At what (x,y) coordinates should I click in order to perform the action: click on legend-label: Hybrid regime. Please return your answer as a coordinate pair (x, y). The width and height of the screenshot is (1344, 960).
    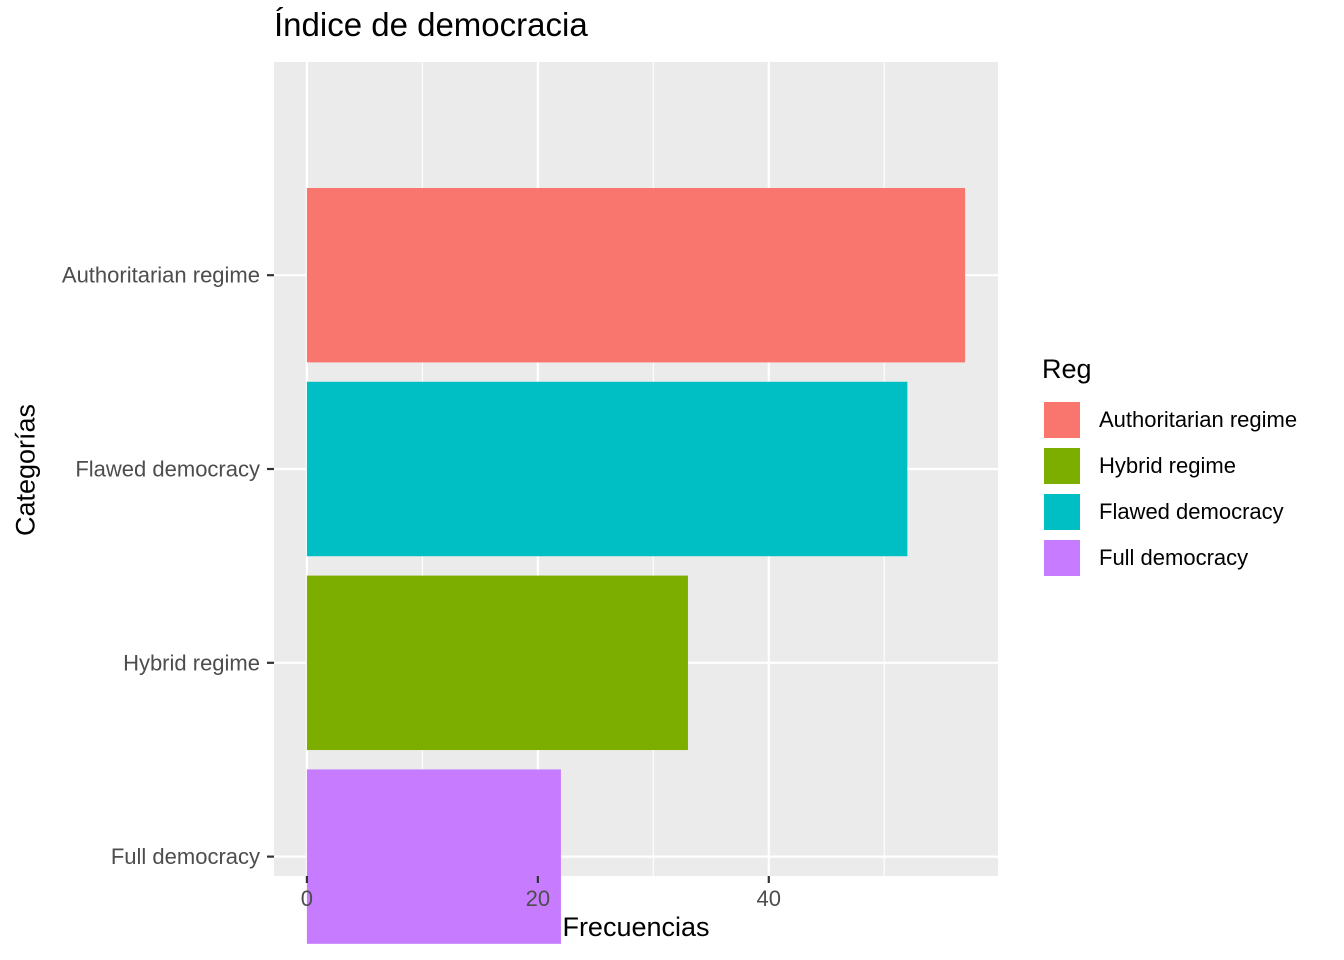
    Looking at the image, I should click on (1167, 465).